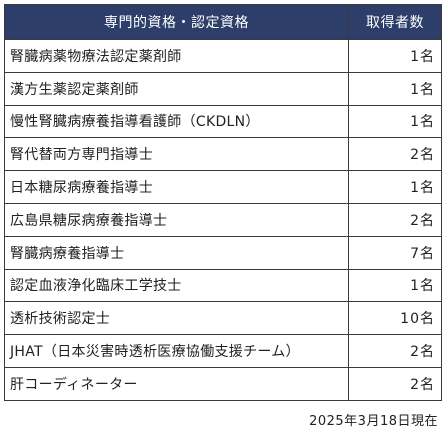  Describe the element at coordinates (176, 22) in the screenshot. I see `qualification-column-header: 専門的資格・認定資格` at that location.